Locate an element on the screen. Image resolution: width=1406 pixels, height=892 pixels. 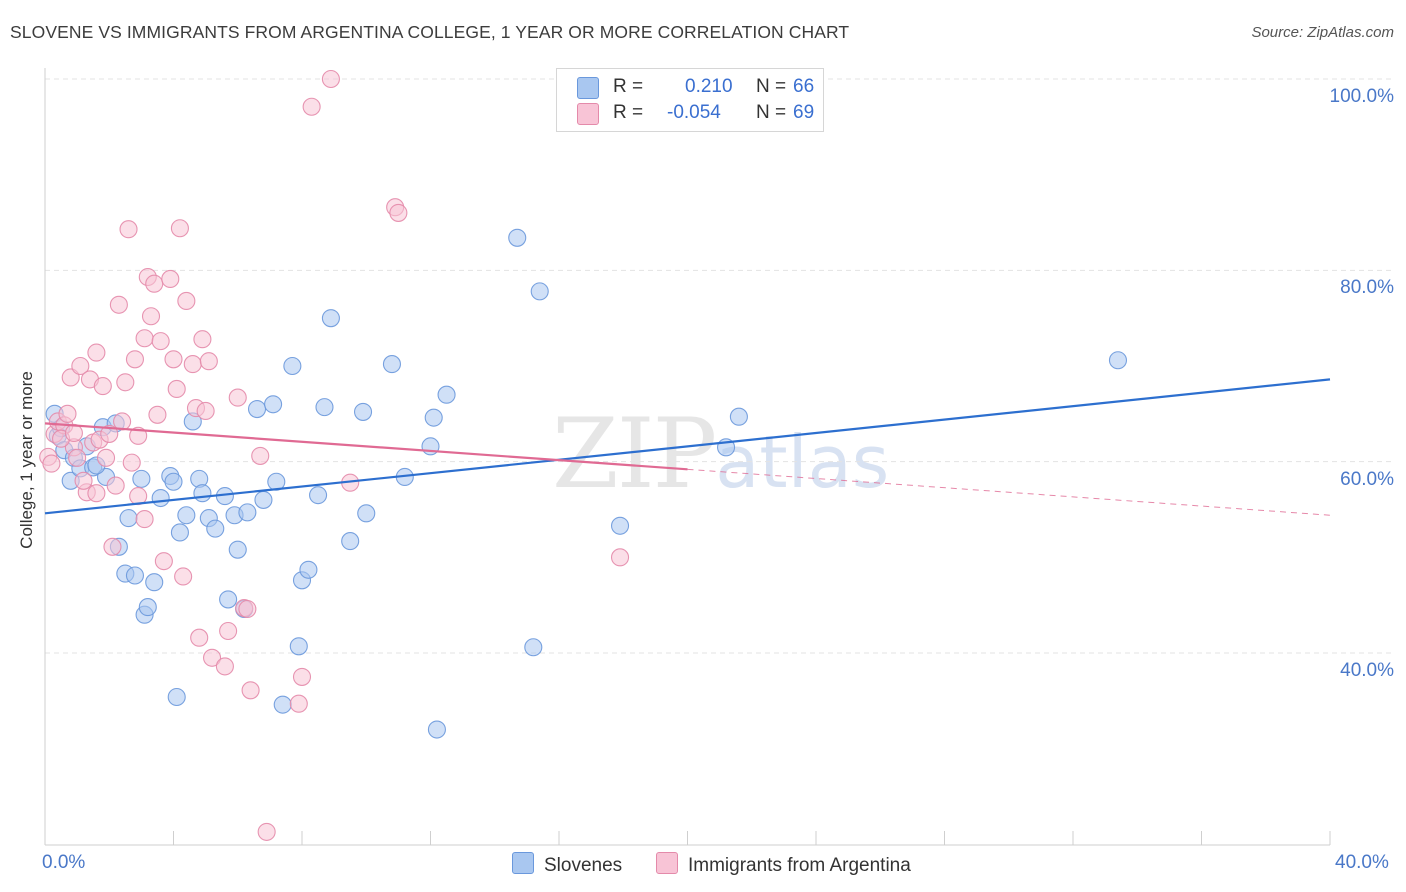
trend-layer is located at coordinates (687, 447).